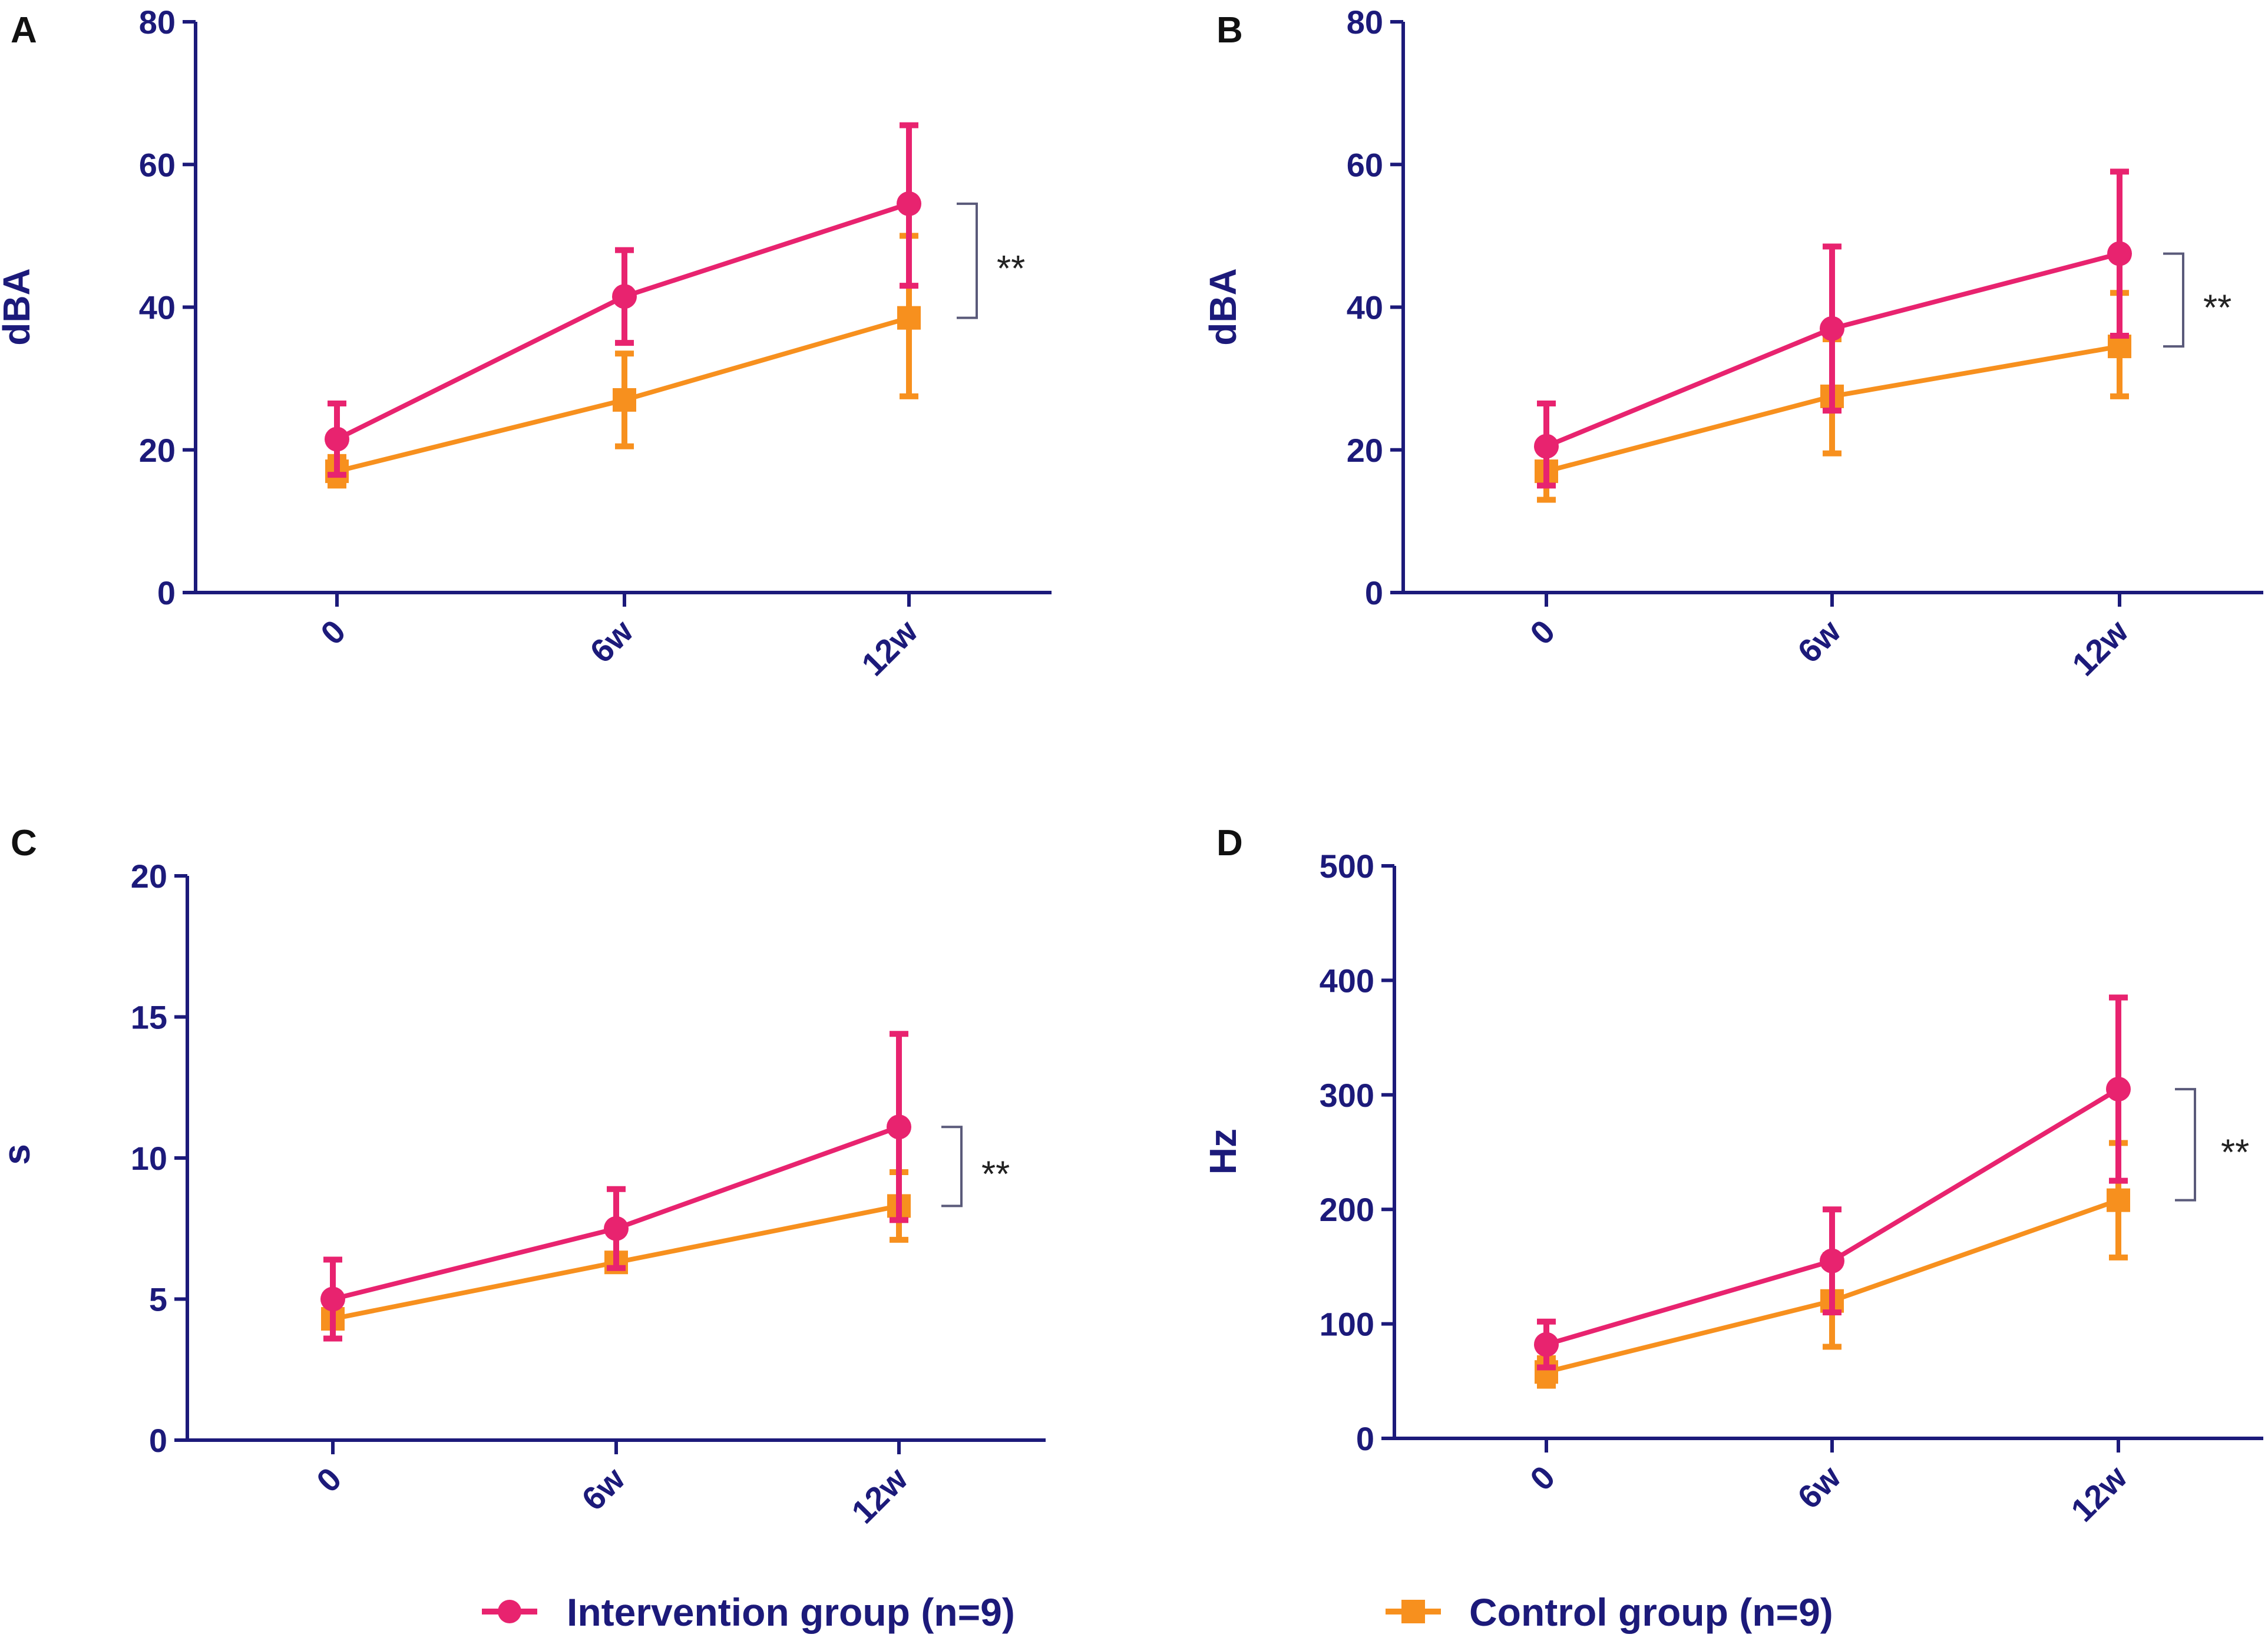  What do you see at coordinates (1819, 1487) in the screenshot?
I see `panel-d-x-tick-label: 6w` at bounding box center [1819, 1487].